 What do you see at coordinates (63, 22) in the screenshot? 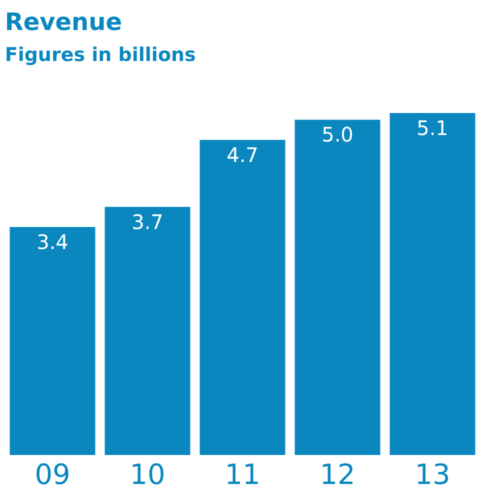
I see `chart-title: Revenue` at bounding box center [63, 22].